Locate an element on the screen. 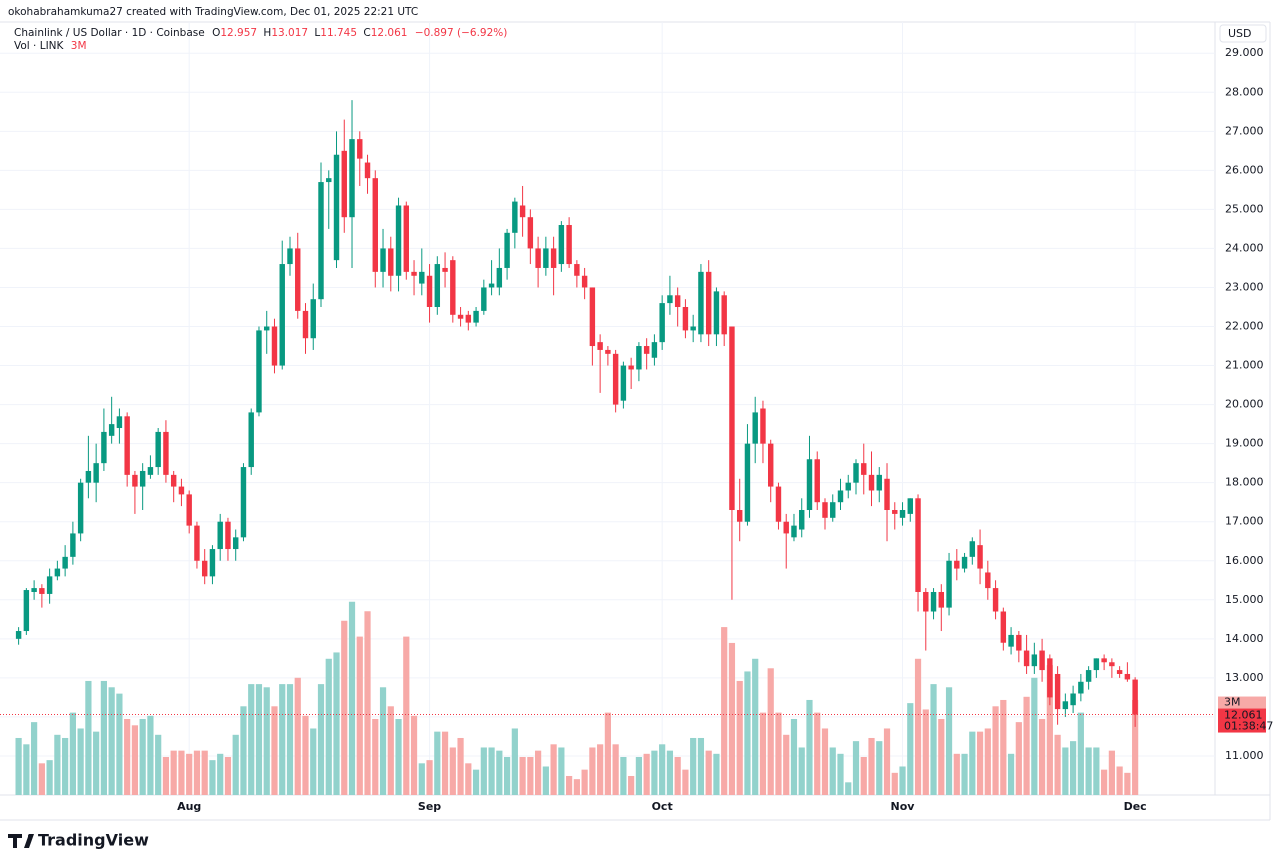 Image resolution: width=1280 pixels, height=864 pixels. y-tick-label: 14.000 is located at coordinates (1244, 638).